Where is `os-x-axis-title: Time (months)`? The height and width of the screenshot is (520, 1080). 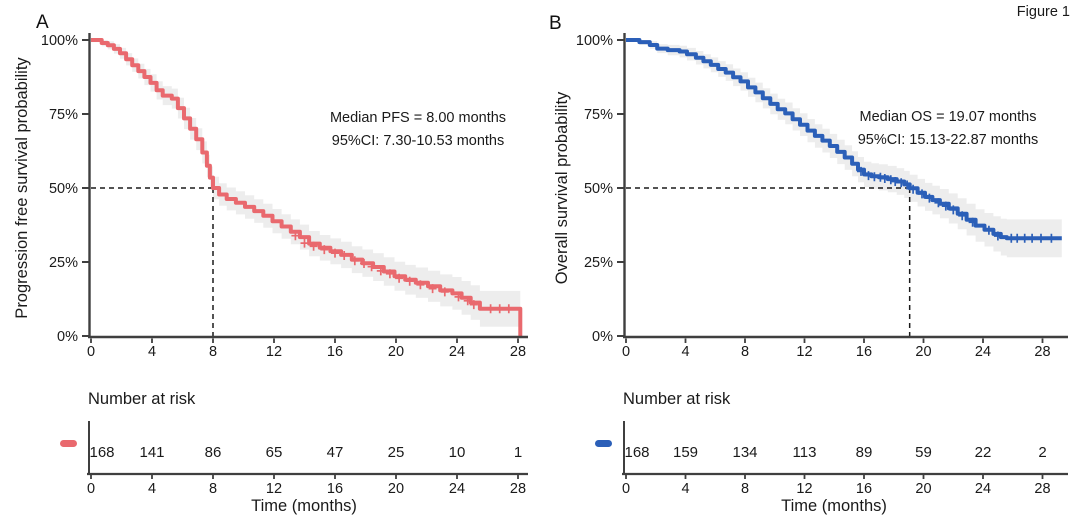 os-x-axis-title: Time (months) is located at coordinates (834, 506).